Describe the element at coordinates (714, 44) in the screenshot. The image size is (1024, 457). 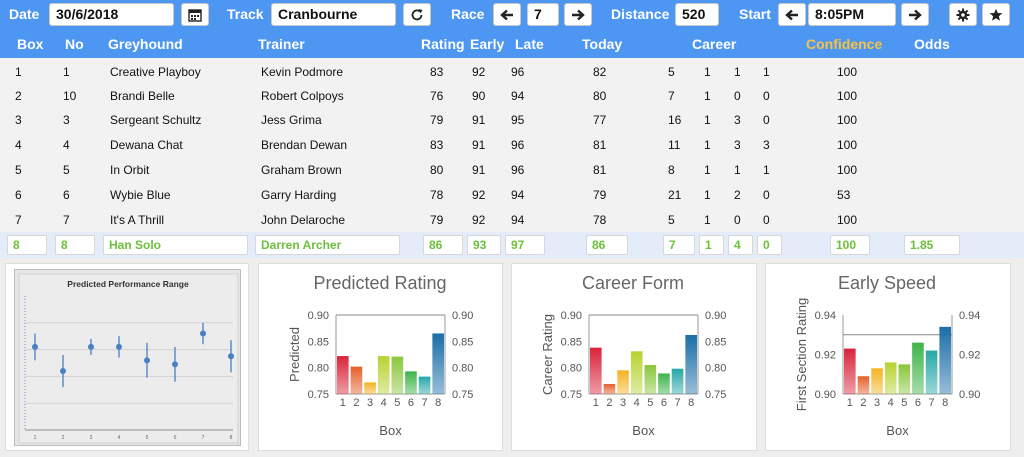
I see `col-career: Career` at that location.